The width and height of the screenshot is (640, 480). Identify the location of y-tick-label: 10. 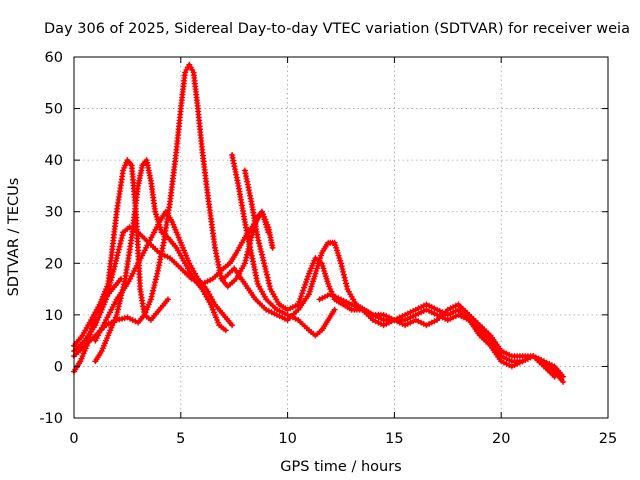
(54, 316).